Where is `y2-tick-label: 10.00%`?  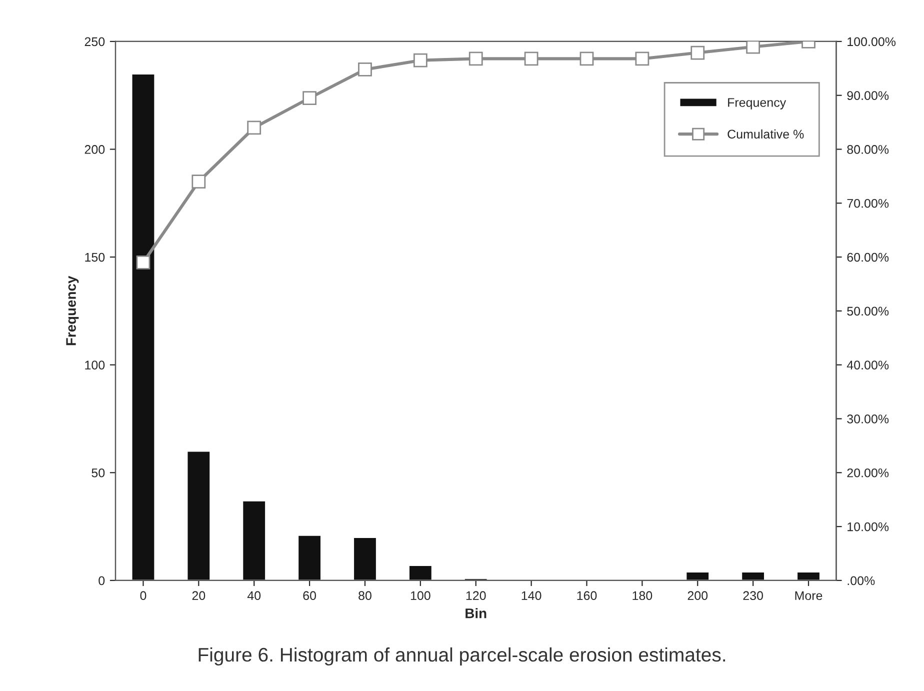
y2-tick-label: 10.00% is located at coordinates (868, 527).